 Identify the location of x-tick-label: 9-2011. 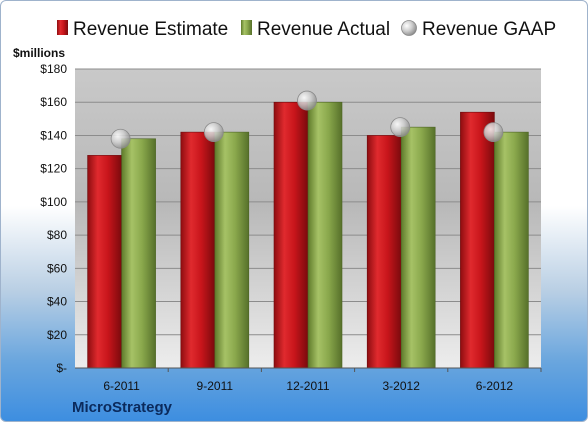
(215, 386).